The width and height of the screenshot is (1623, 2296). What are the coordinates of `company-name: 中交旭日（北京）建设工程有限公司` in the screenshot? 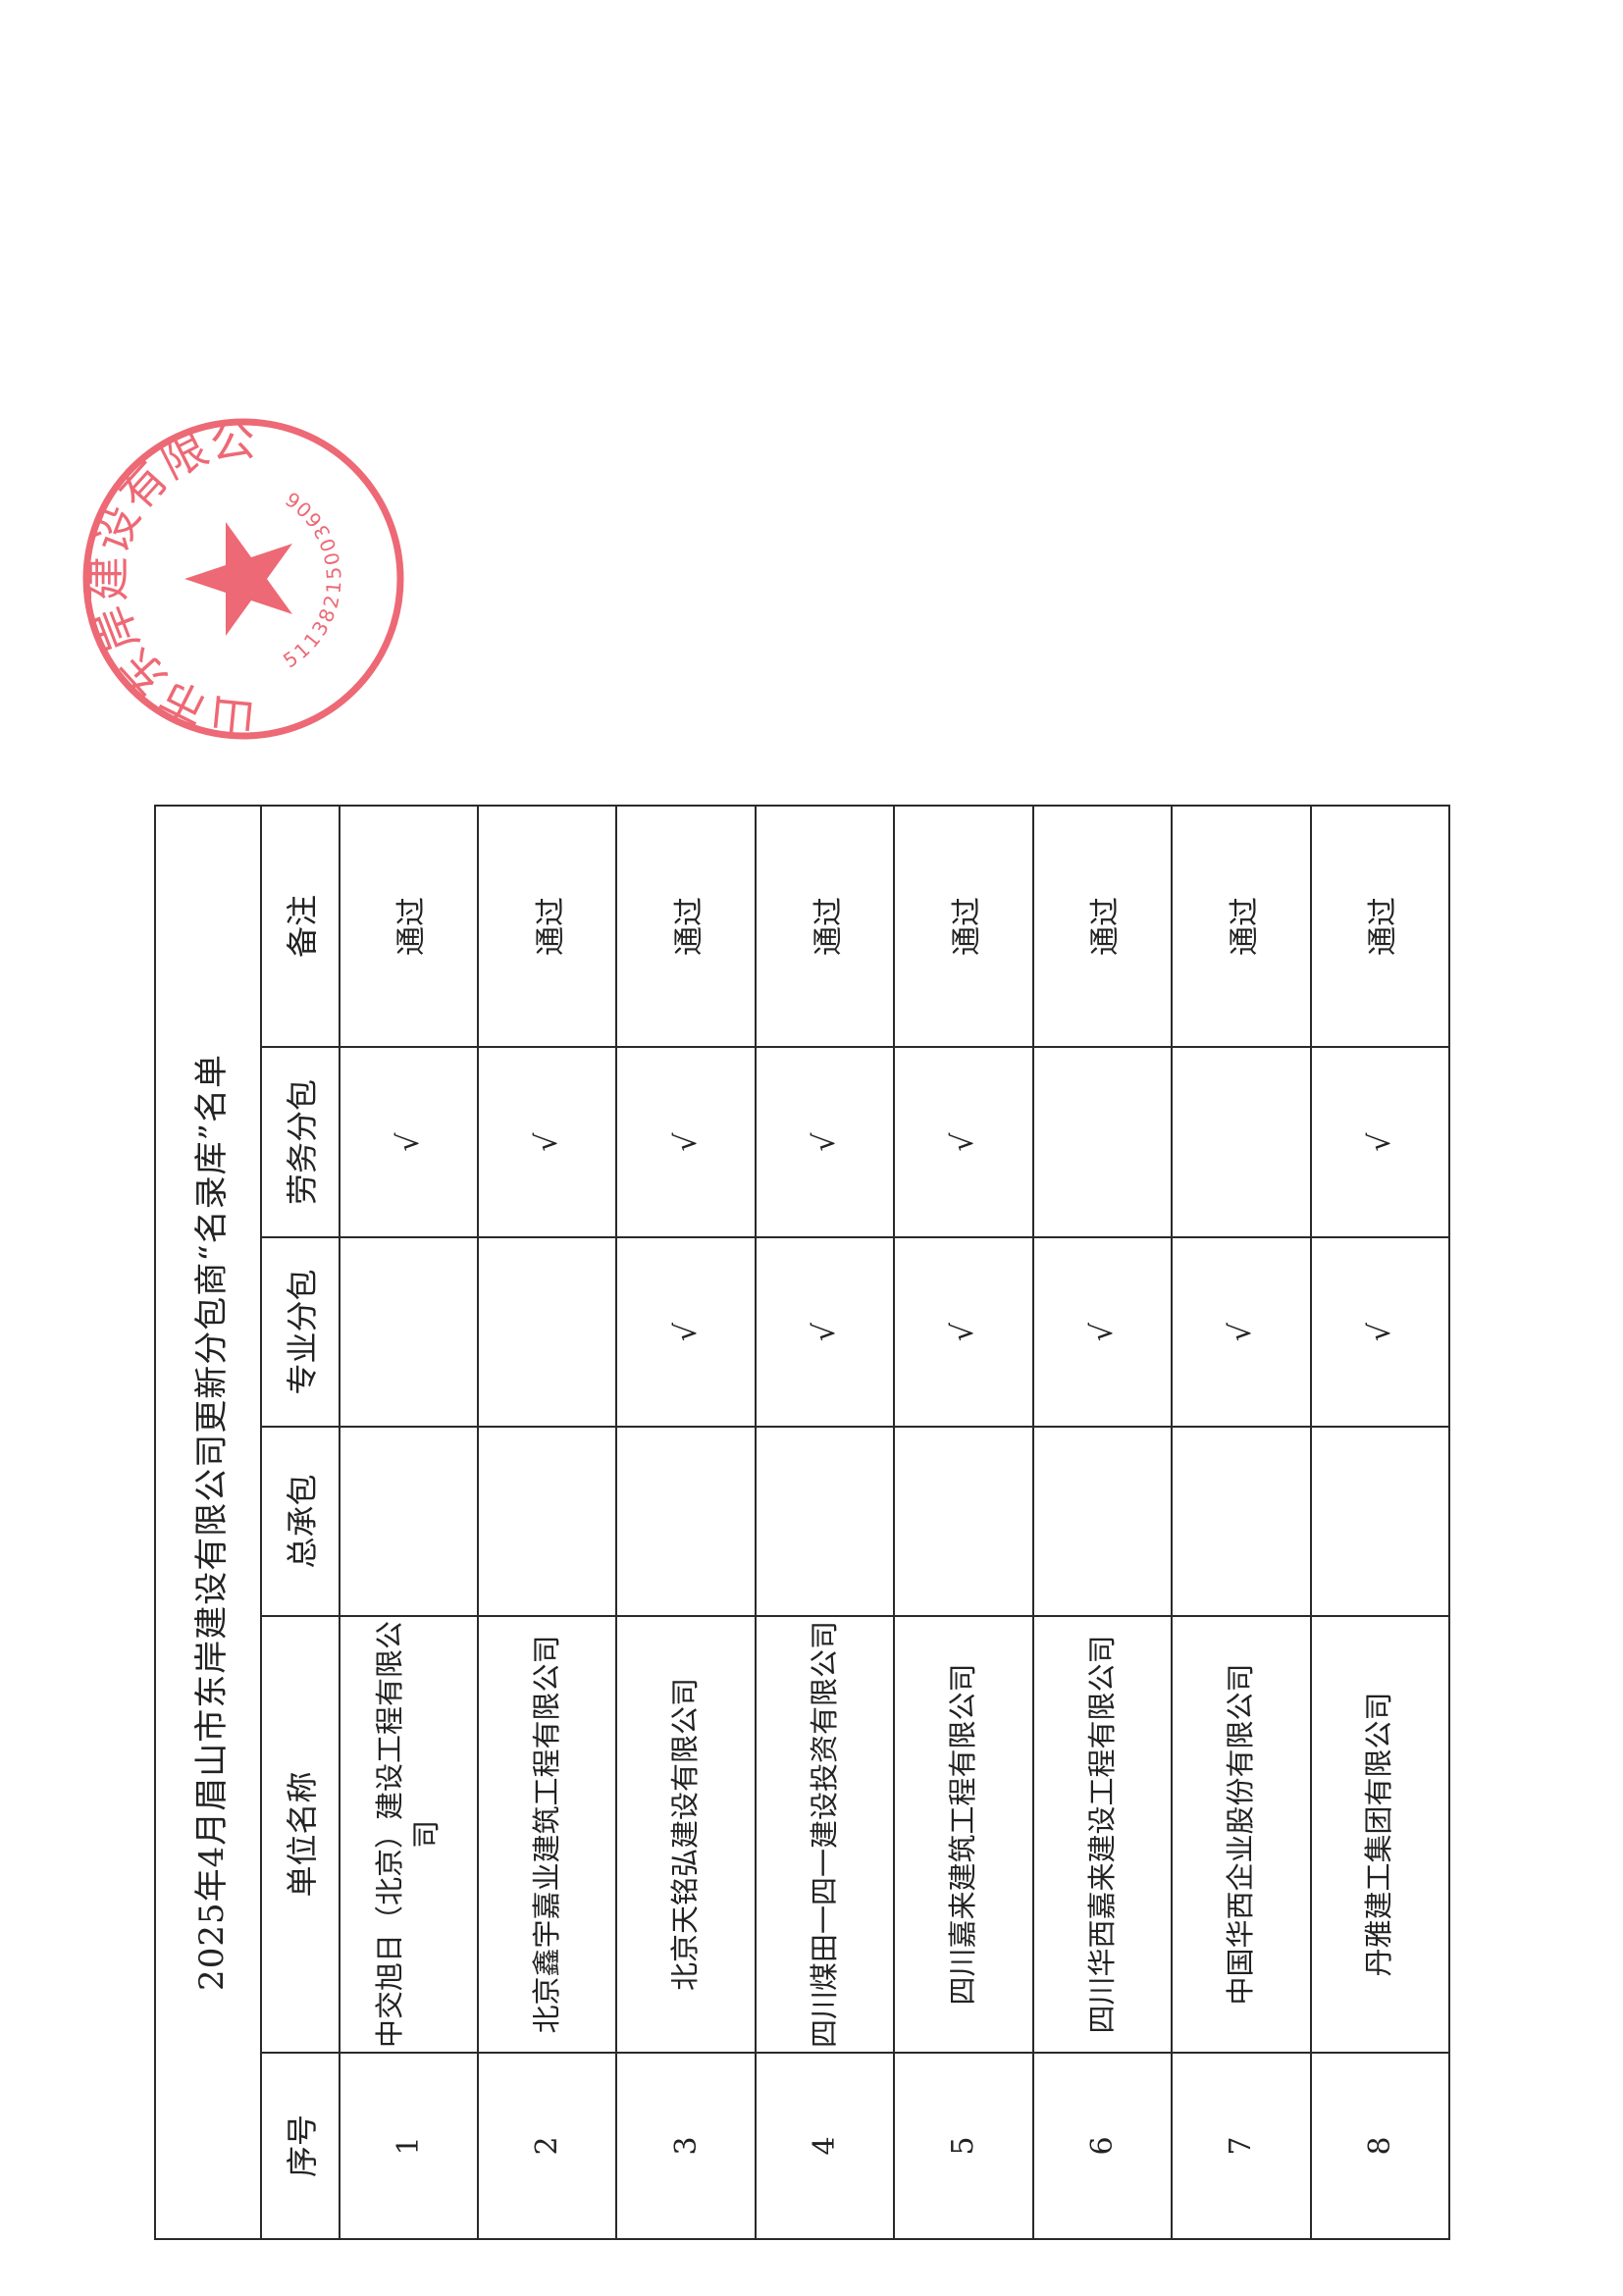 It's located at (408, 1834).